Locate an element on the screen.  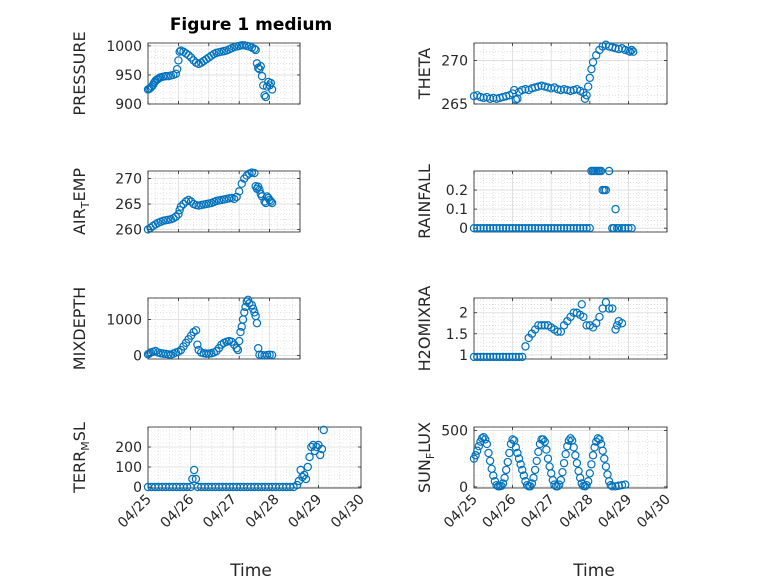
y-axis-label: AIRTEMP is located at coordinates (81, 201).